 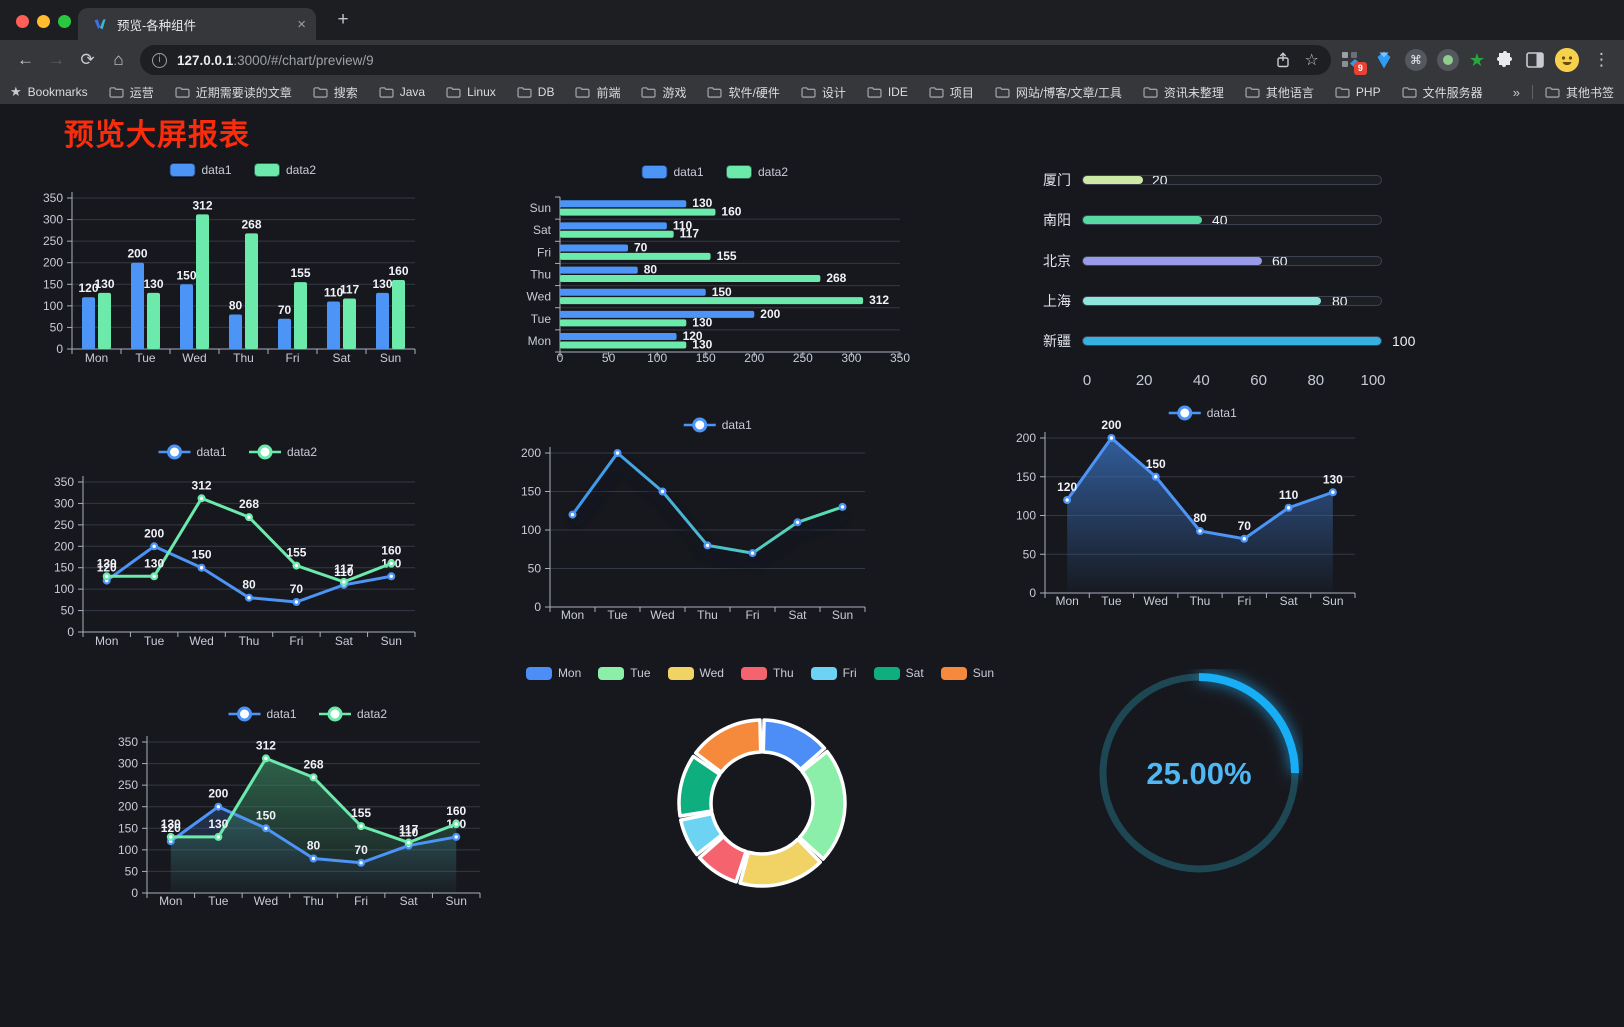 What do you see at coordinates (1447, 60) in the screenshot?
I see `extension-record-icon` at bounding box center [1447, 60].